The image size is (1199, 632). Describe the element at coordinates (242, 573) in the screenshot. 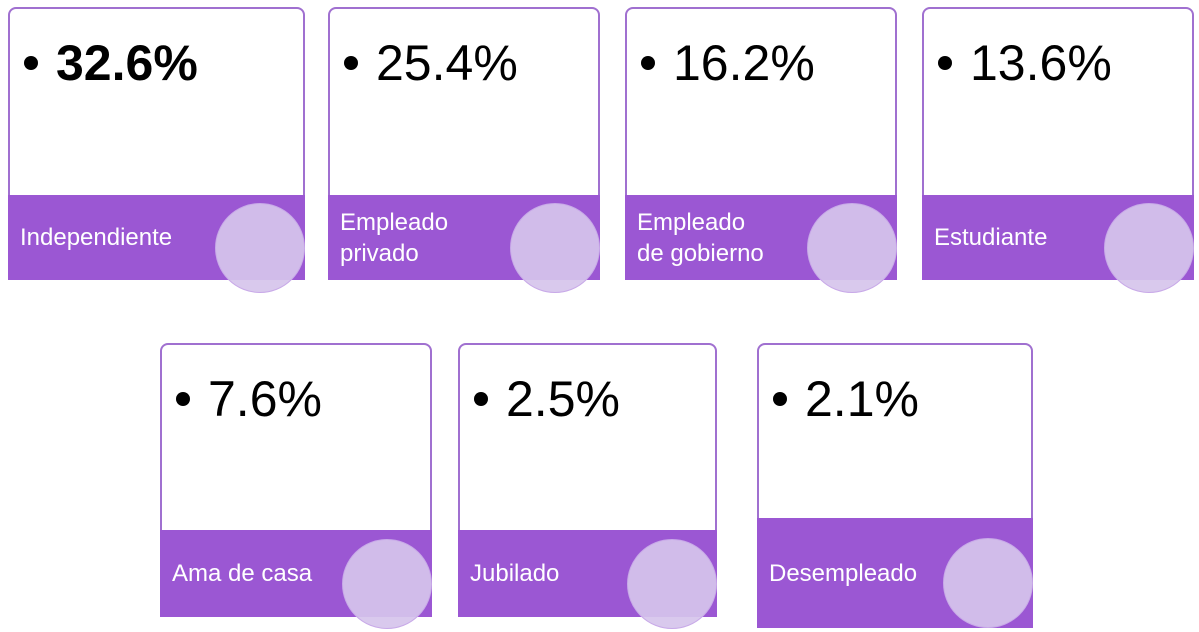

I see `label-line: Ama de casa` at that location.